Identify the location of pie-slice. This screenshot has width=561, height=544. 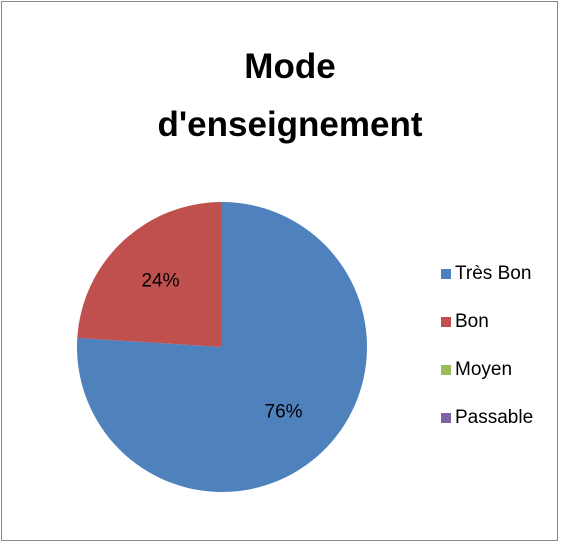
(149, 274).